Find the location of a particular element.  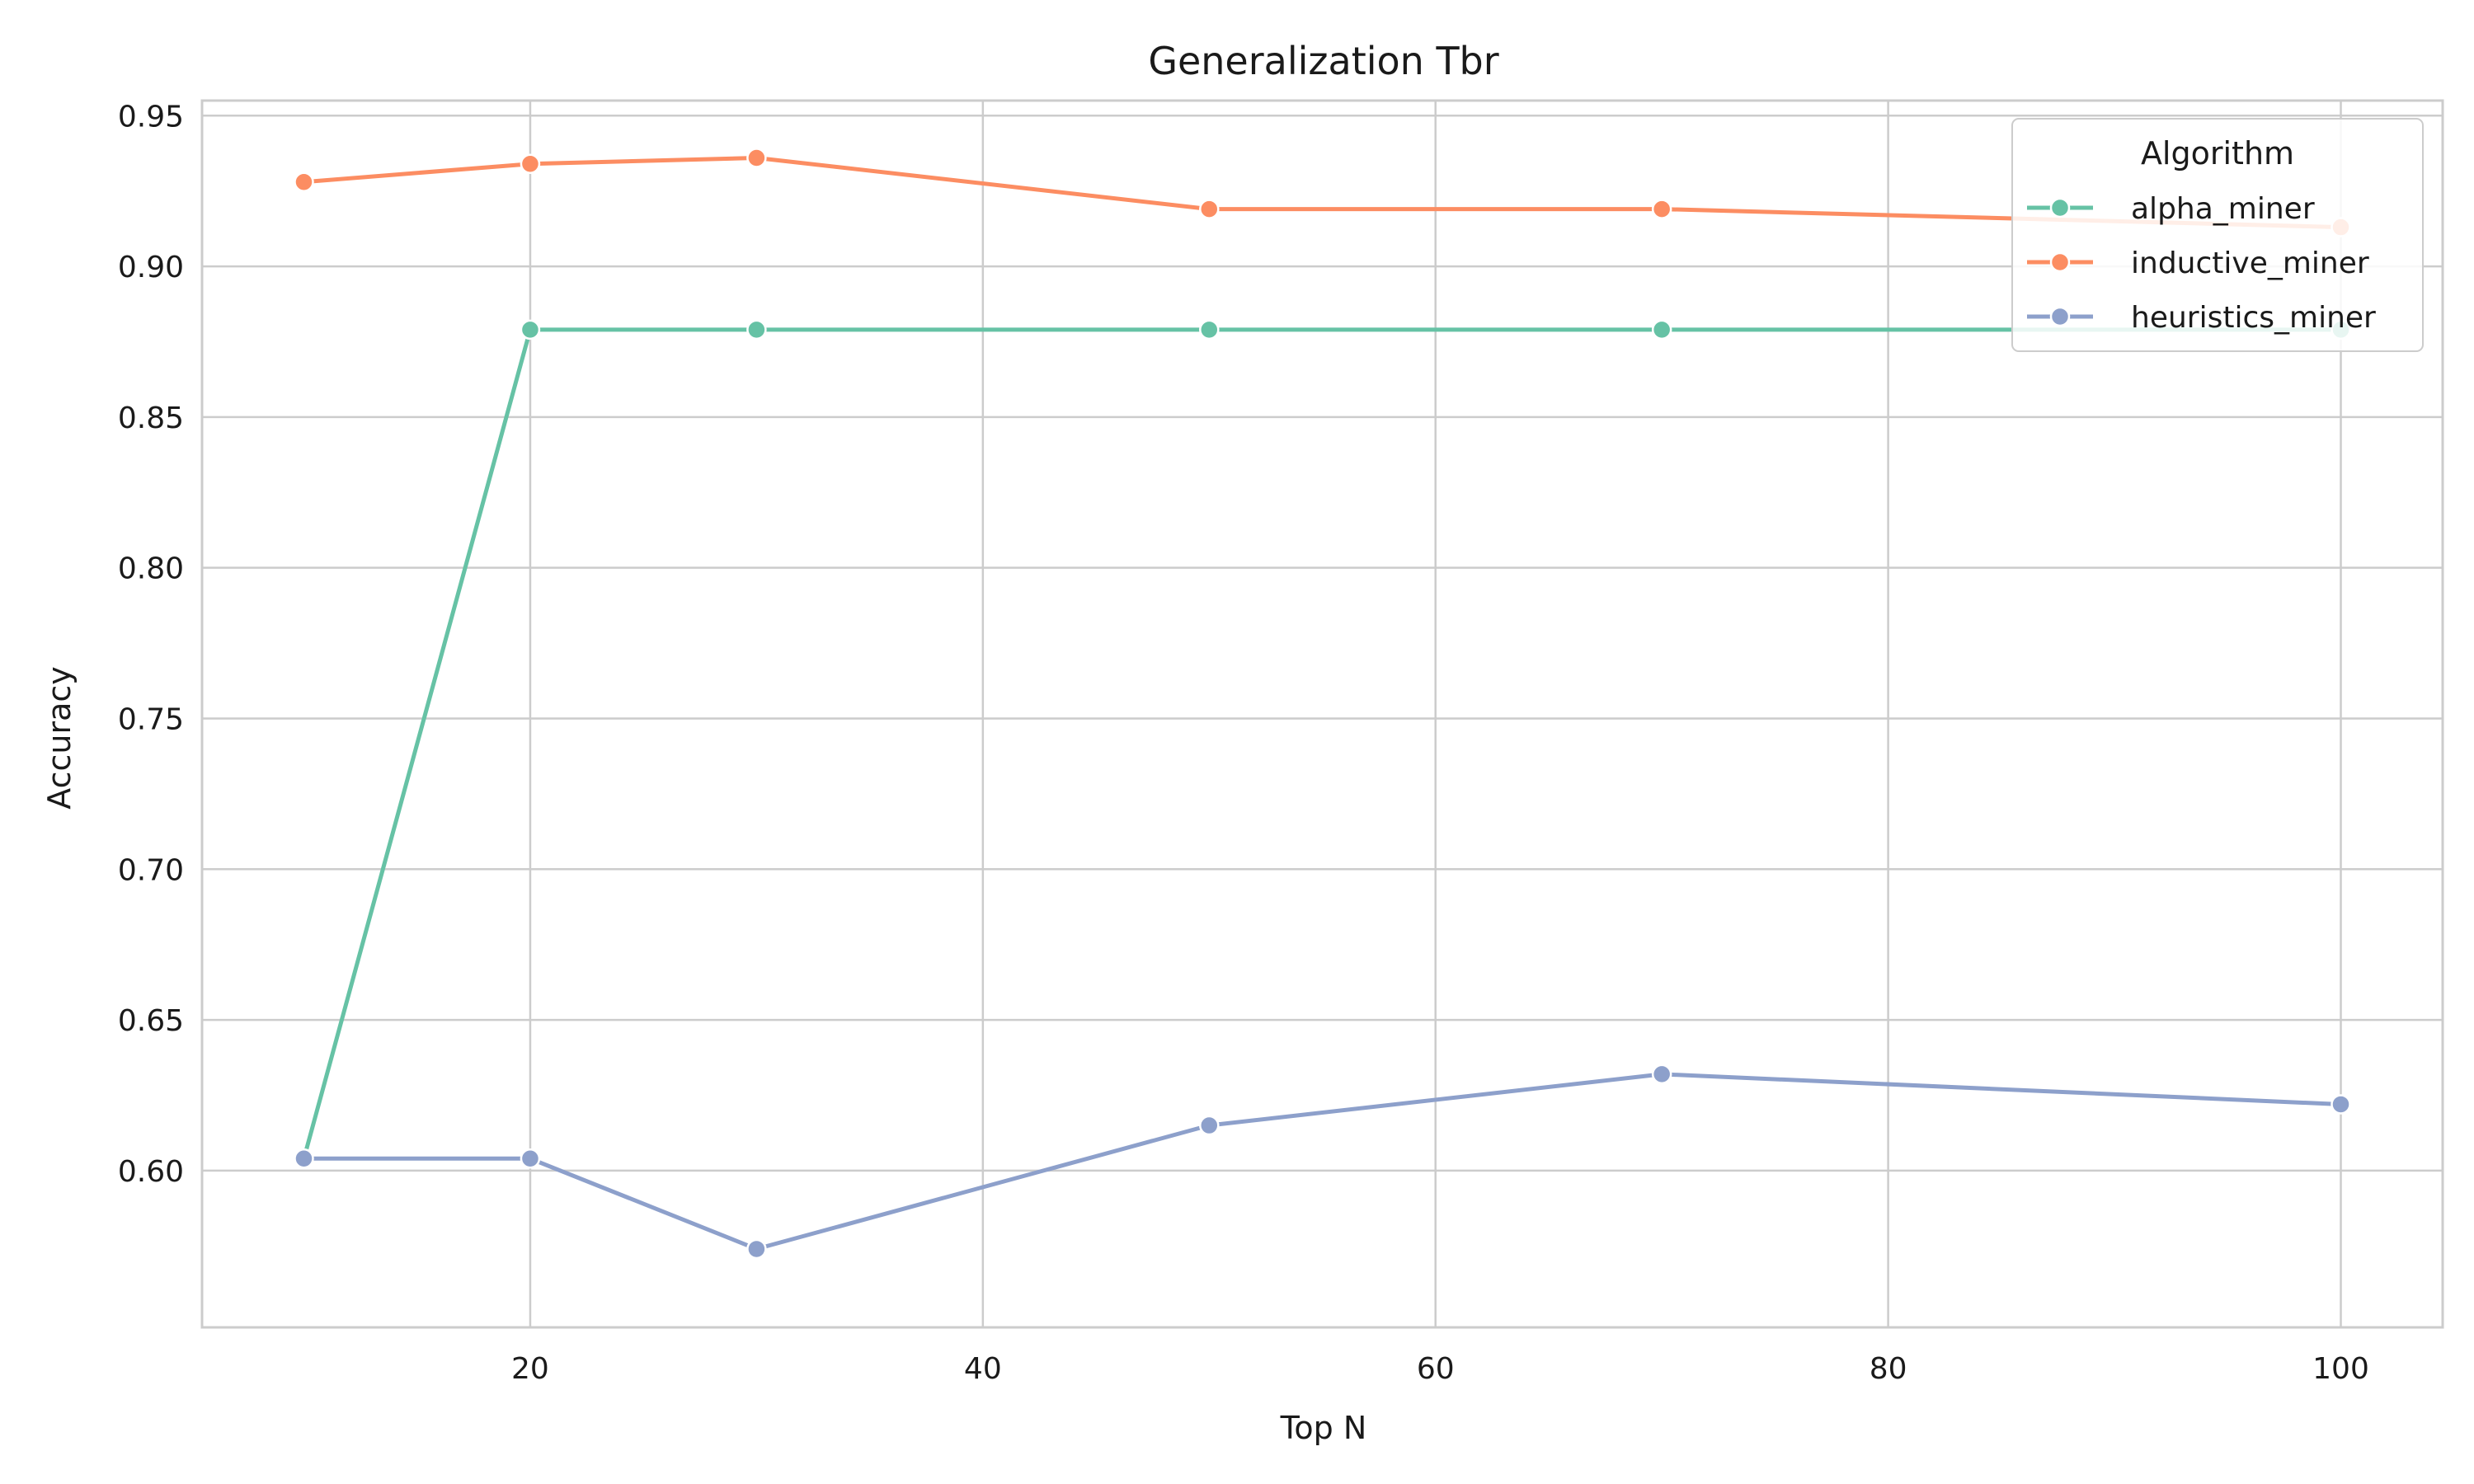

legend-box is located at coordinates (2217, 235).